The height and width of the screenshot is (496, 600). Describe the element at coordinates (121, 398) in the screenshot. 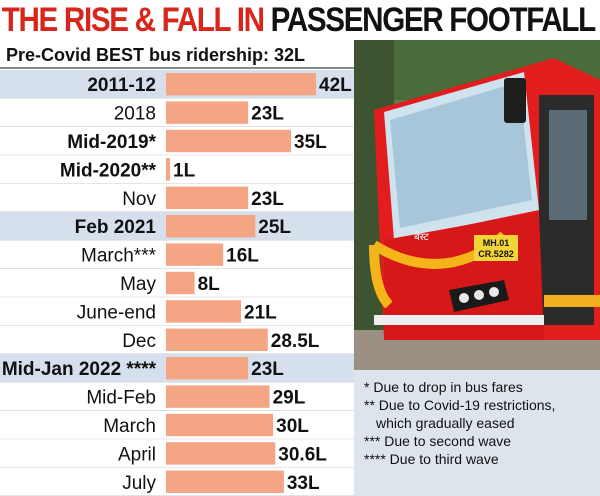

I see `category-label: Mid-Feb` at that location.